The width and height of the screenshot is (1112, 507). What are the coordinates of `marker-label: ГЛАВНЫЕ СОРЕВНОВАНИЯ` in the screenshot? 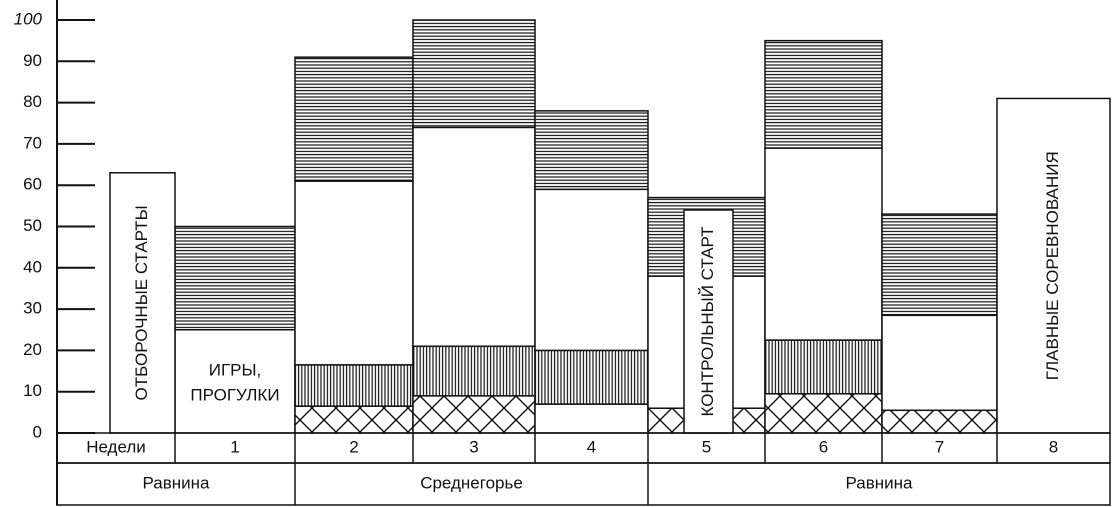 It's located at (1052, 265).